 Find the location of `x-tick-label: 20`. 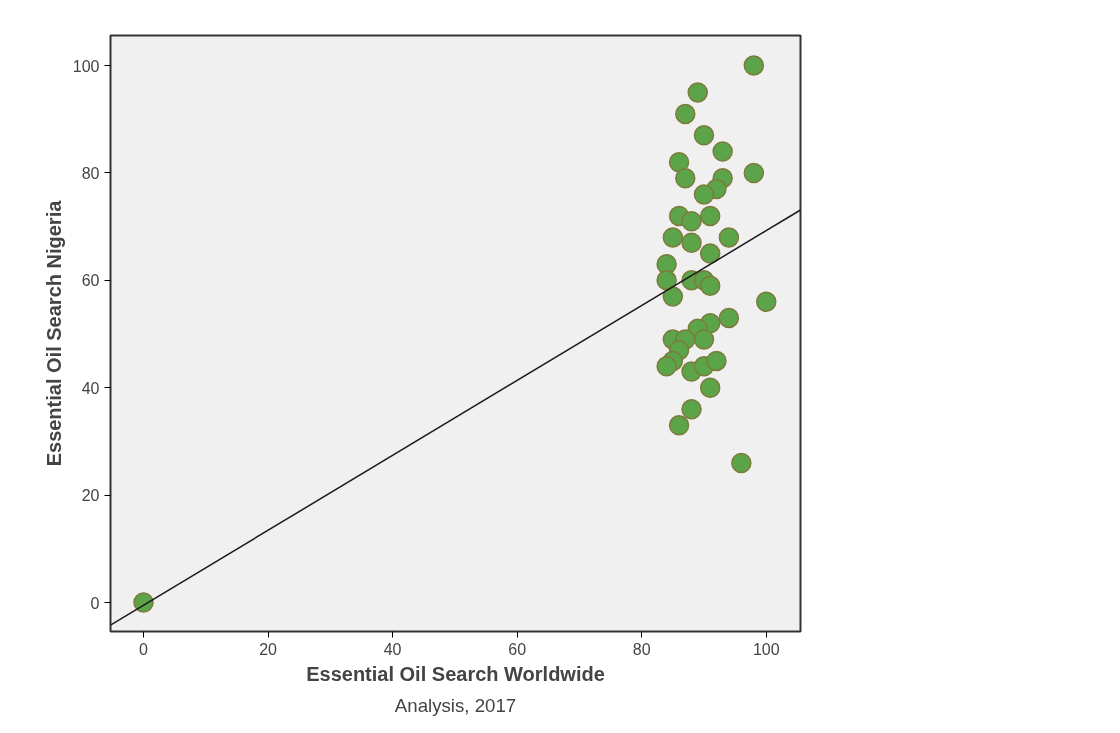

x-tick-label: 20 is located at coordinates (268, 649).